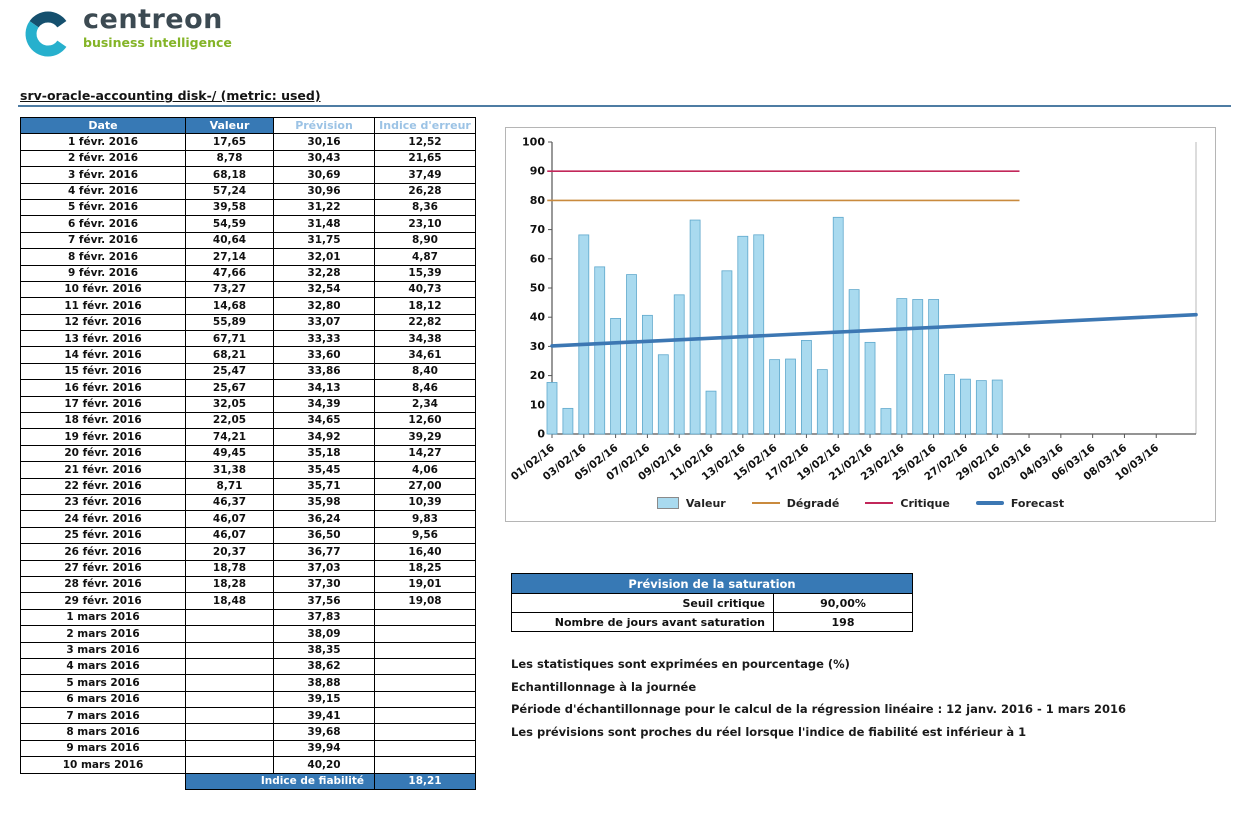  What do you see at coordinates (103, 322) in the screenshot?
I see `date-cell: 12 févr. 2016` at bounding box center [103, 322].